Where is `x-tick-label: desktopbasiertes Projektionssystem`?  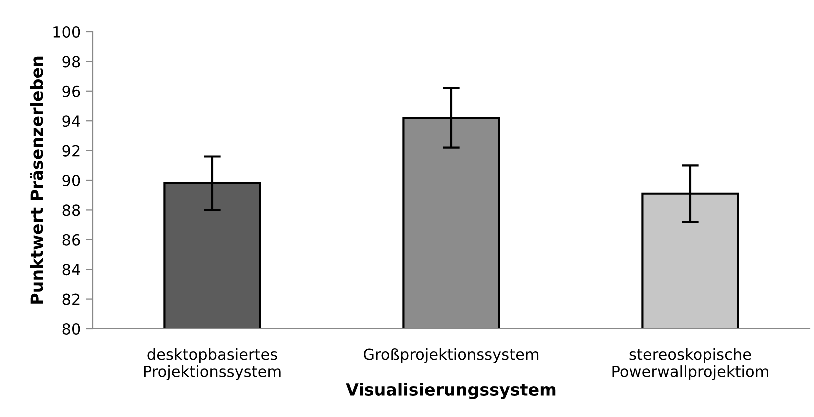
x-tick-label: desktopbasiertes Projektionssystem is located at coordinates (212, 364).